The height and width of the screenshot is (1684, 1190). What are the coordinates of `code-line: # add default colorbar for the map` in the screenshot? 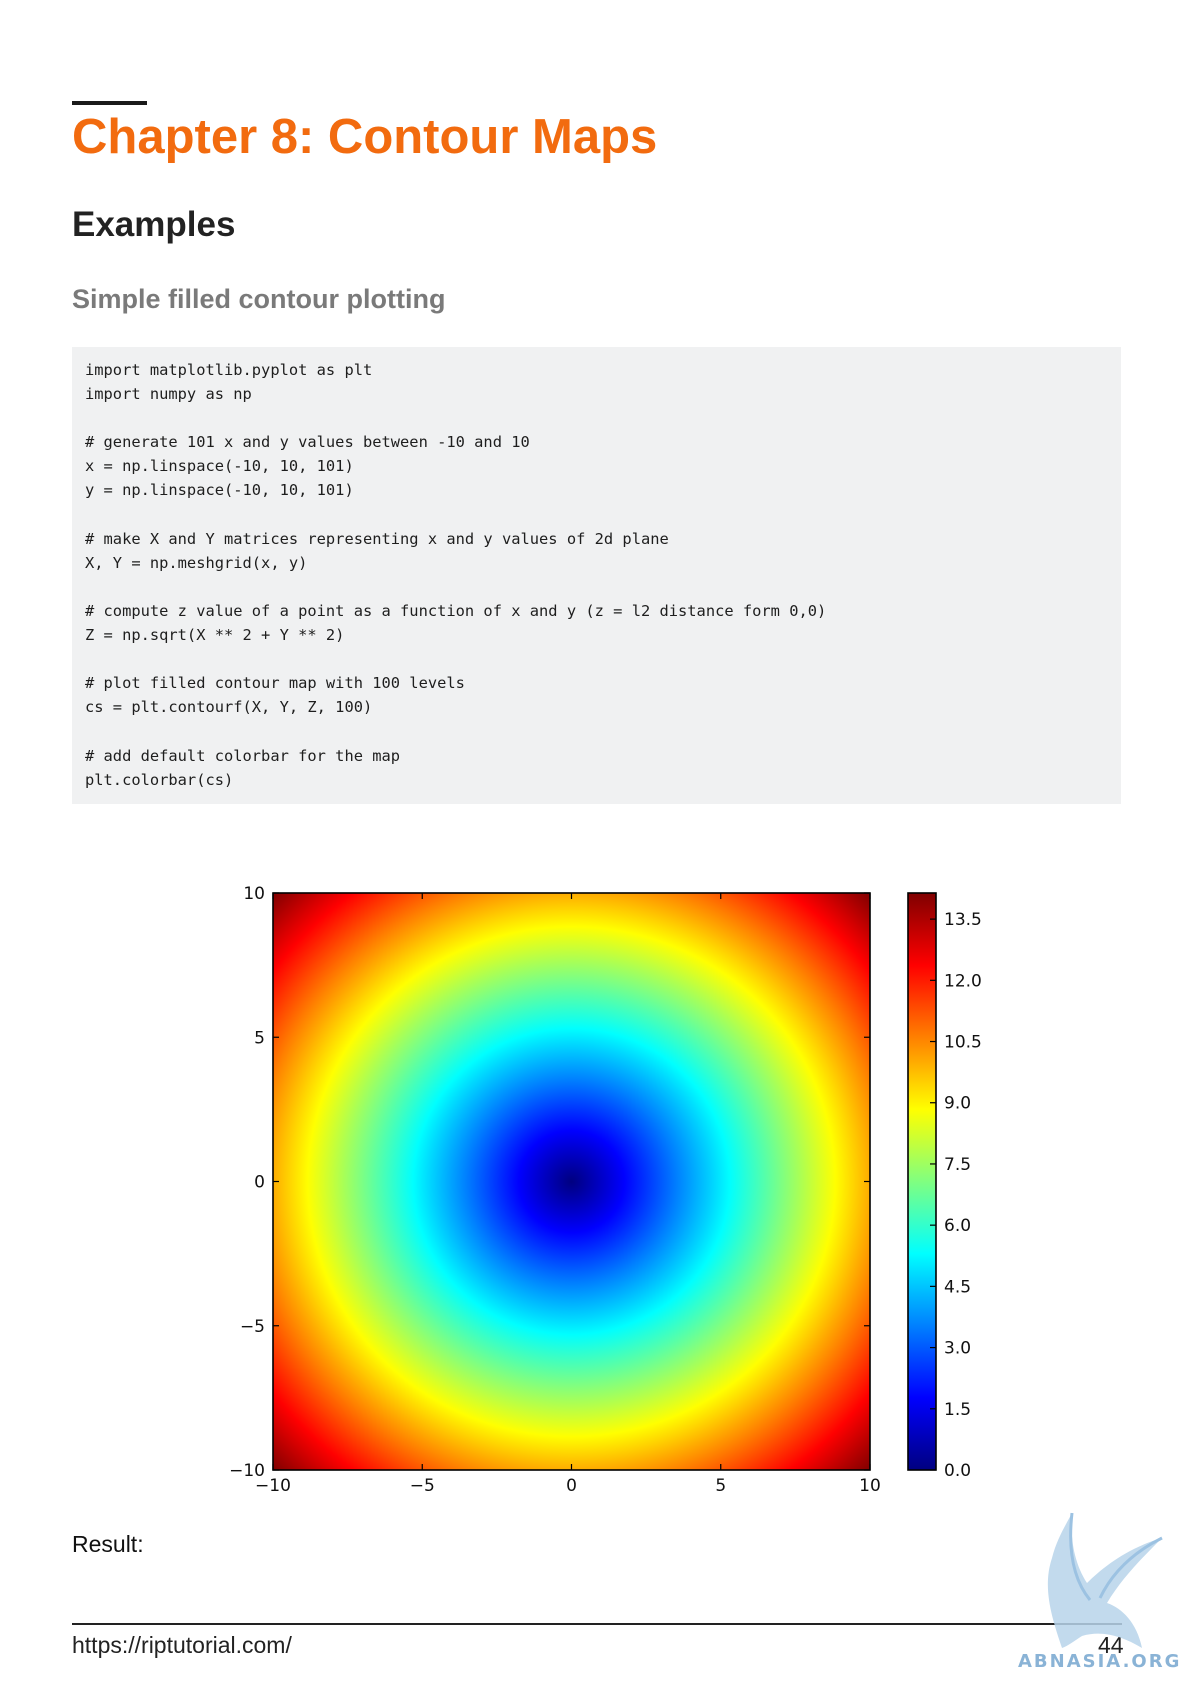 It's located at (243, 755).